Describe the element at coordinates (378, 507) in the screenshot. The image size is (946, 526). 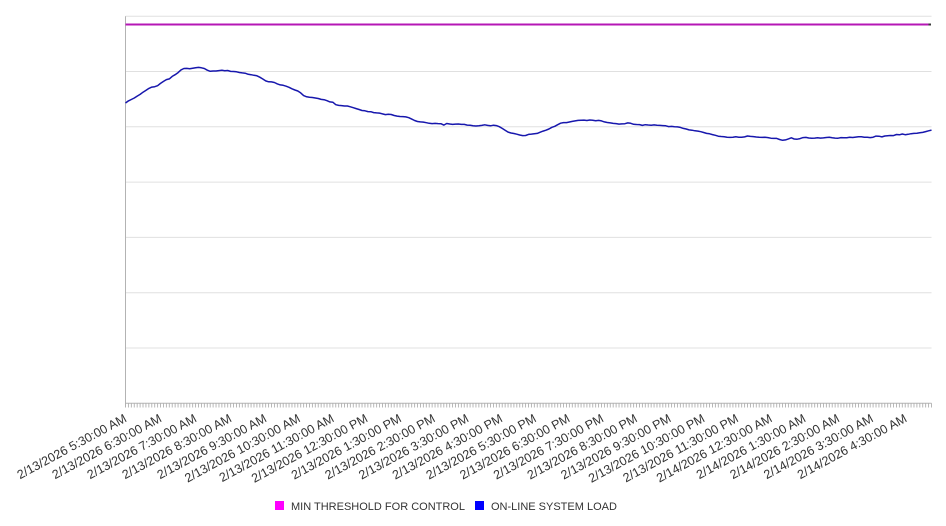
I see `svg-text: MIN THRESHOLD FOR CONTROL` at that location.